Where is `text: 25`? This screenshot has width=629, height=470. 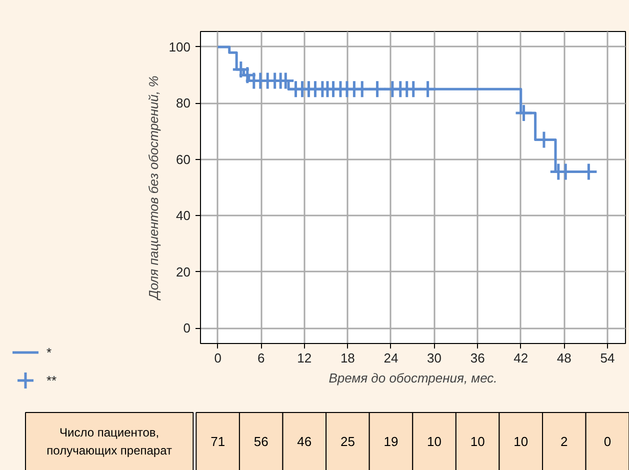
text: 25 is located at coordinates (347, 441).